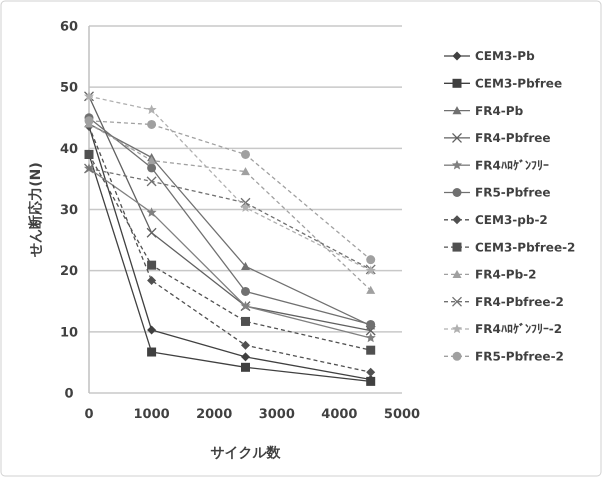  Describe the element at coordinates (69, 394) in the screenshot. I see `y-tick-label: 0` at that location.